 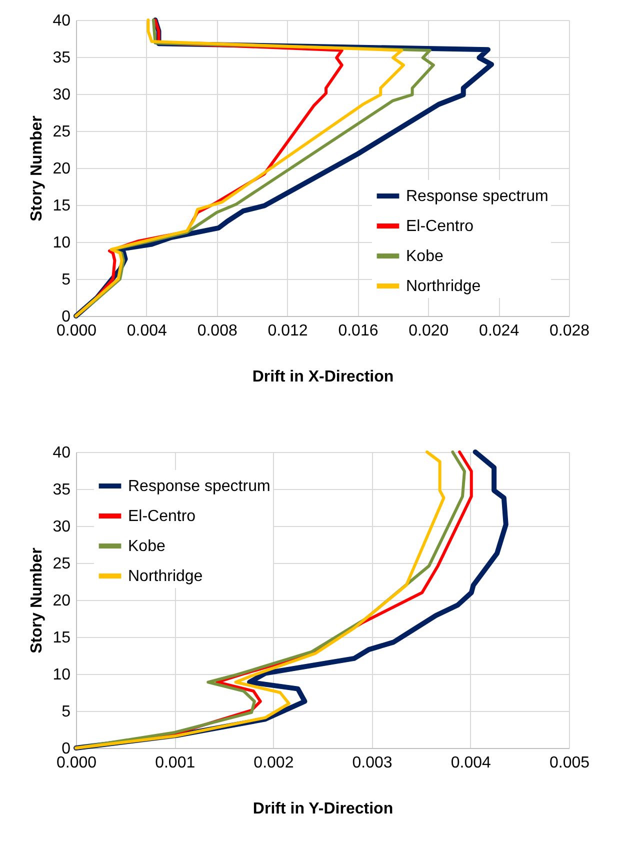 What do you see at coordinates (372, 763) in the screenshot?
I see `x-tick-label: 0.003` at bounding box center [372, 763].